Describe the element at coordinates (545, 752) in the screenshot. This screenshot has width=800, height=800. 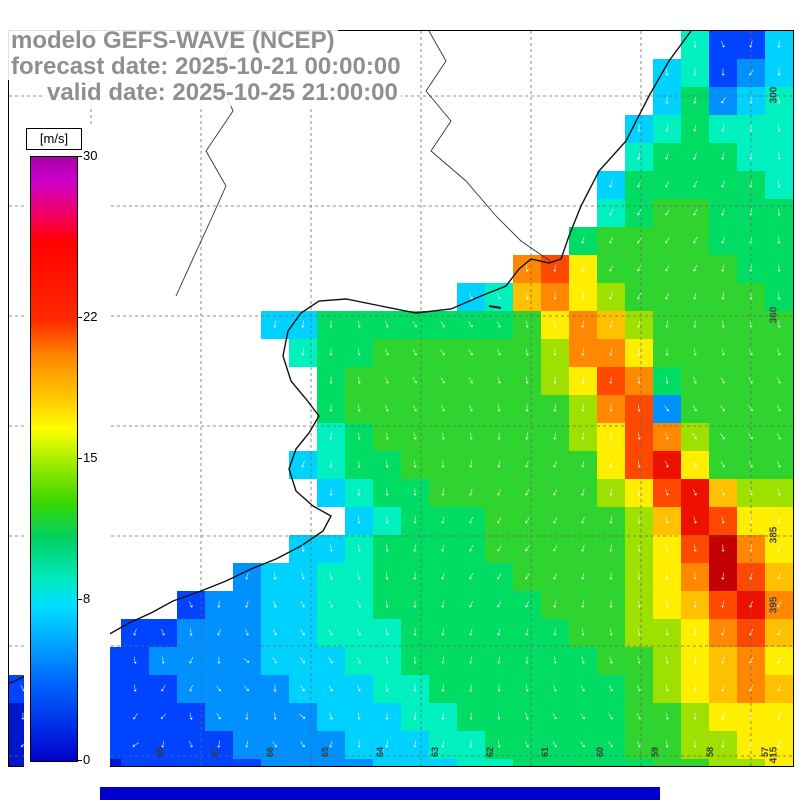
I see `bottom-axis-label: 61` at that location.